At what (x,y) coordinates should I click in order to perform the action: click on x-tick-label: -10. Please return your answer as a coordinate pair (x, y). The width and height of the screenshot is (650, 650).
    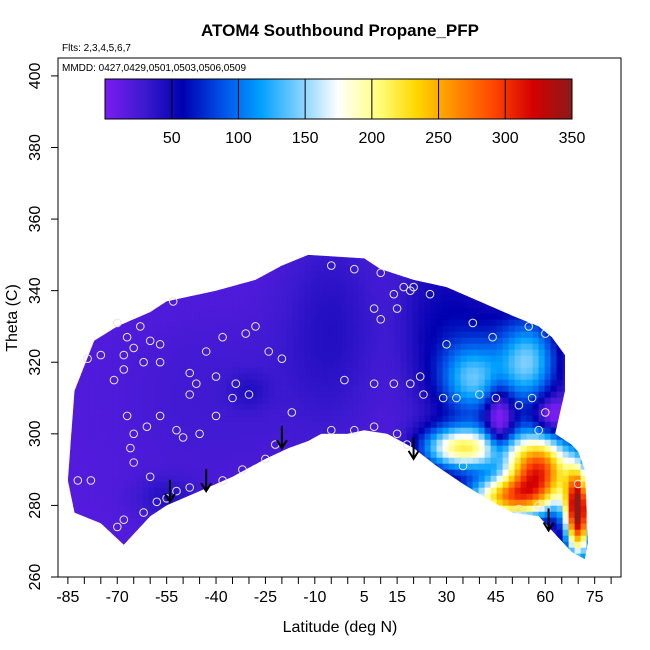
    Looking at the image, I should click on (314, 597).